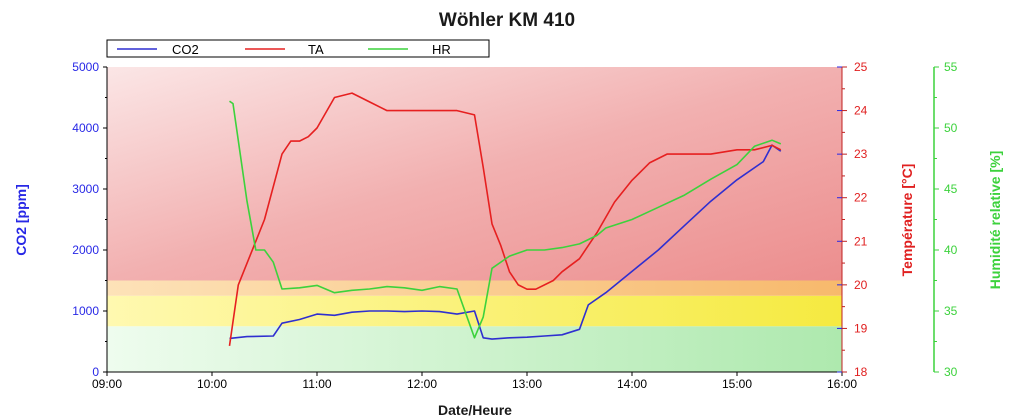 This screenshot has height=420, width=1024. Describe the element at coordinates (995, 220) in the screenshot. I see `right2-axis-label: Humidité relative [%]` at that location.